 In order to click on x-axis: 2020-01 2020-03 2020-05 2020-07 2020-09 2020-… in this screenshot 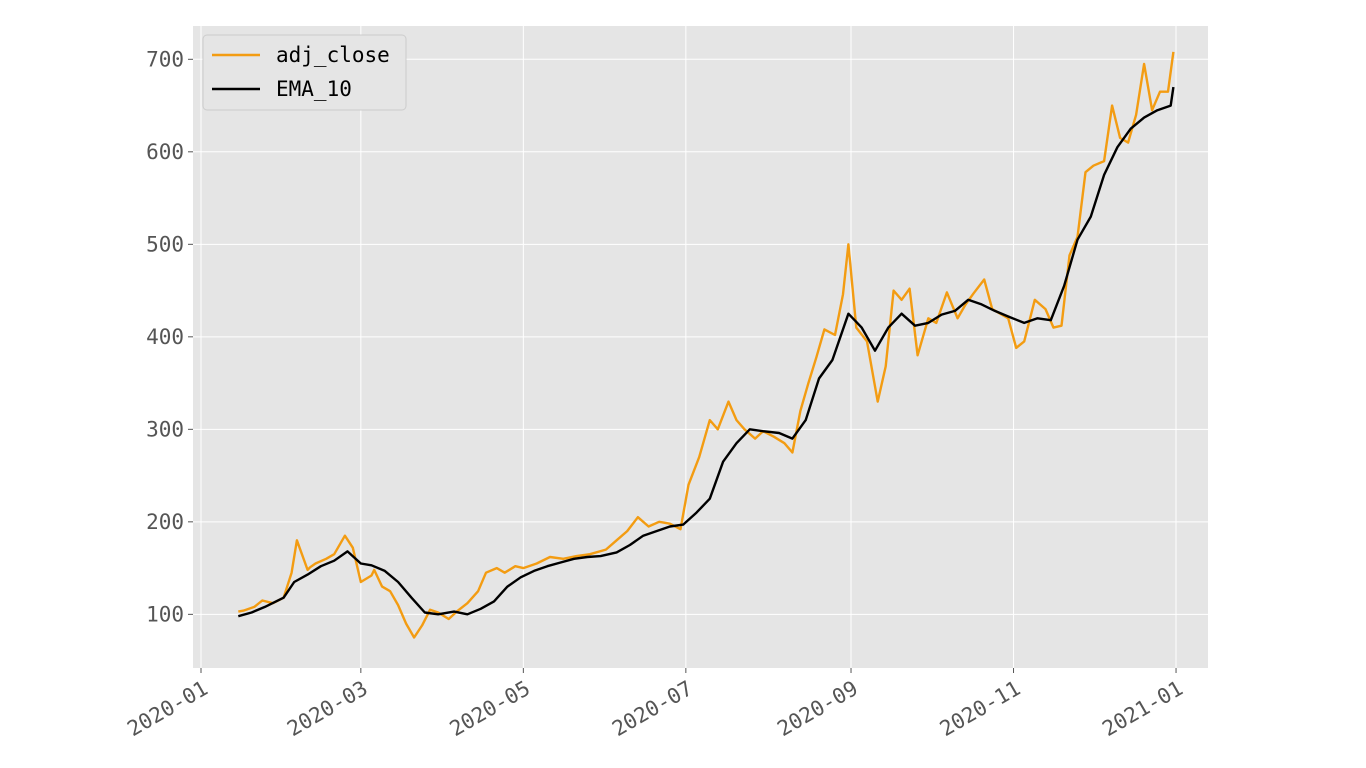, I will do `click(655, 704)`.